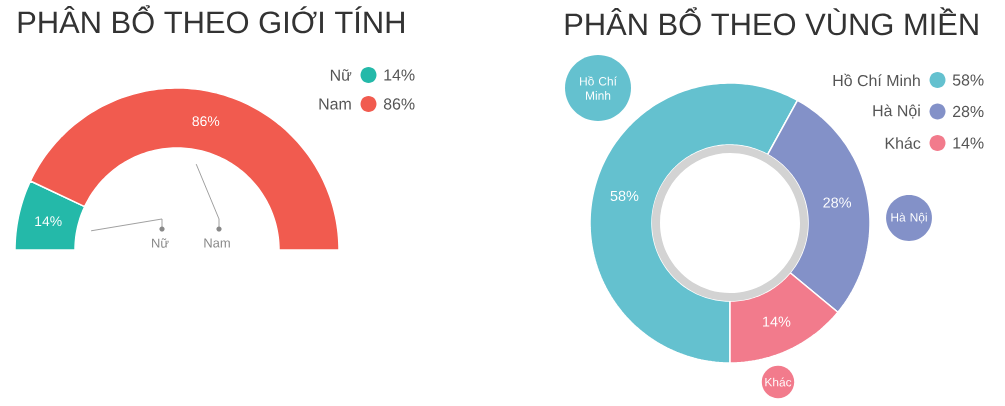 This screenshot has height=406, width=1005. Describe the element at coordinates (968, 80) in the screenshot. I see `text: 58%` at that location.